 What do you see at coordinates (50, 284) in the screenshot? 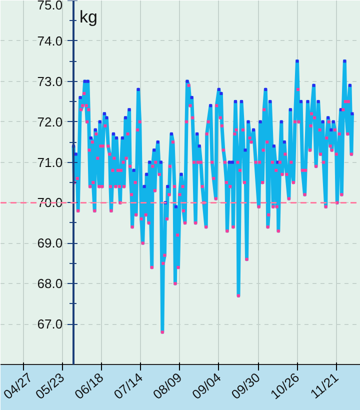
I see `y-tick-label: 68.0` at bounding box center [50, 284].